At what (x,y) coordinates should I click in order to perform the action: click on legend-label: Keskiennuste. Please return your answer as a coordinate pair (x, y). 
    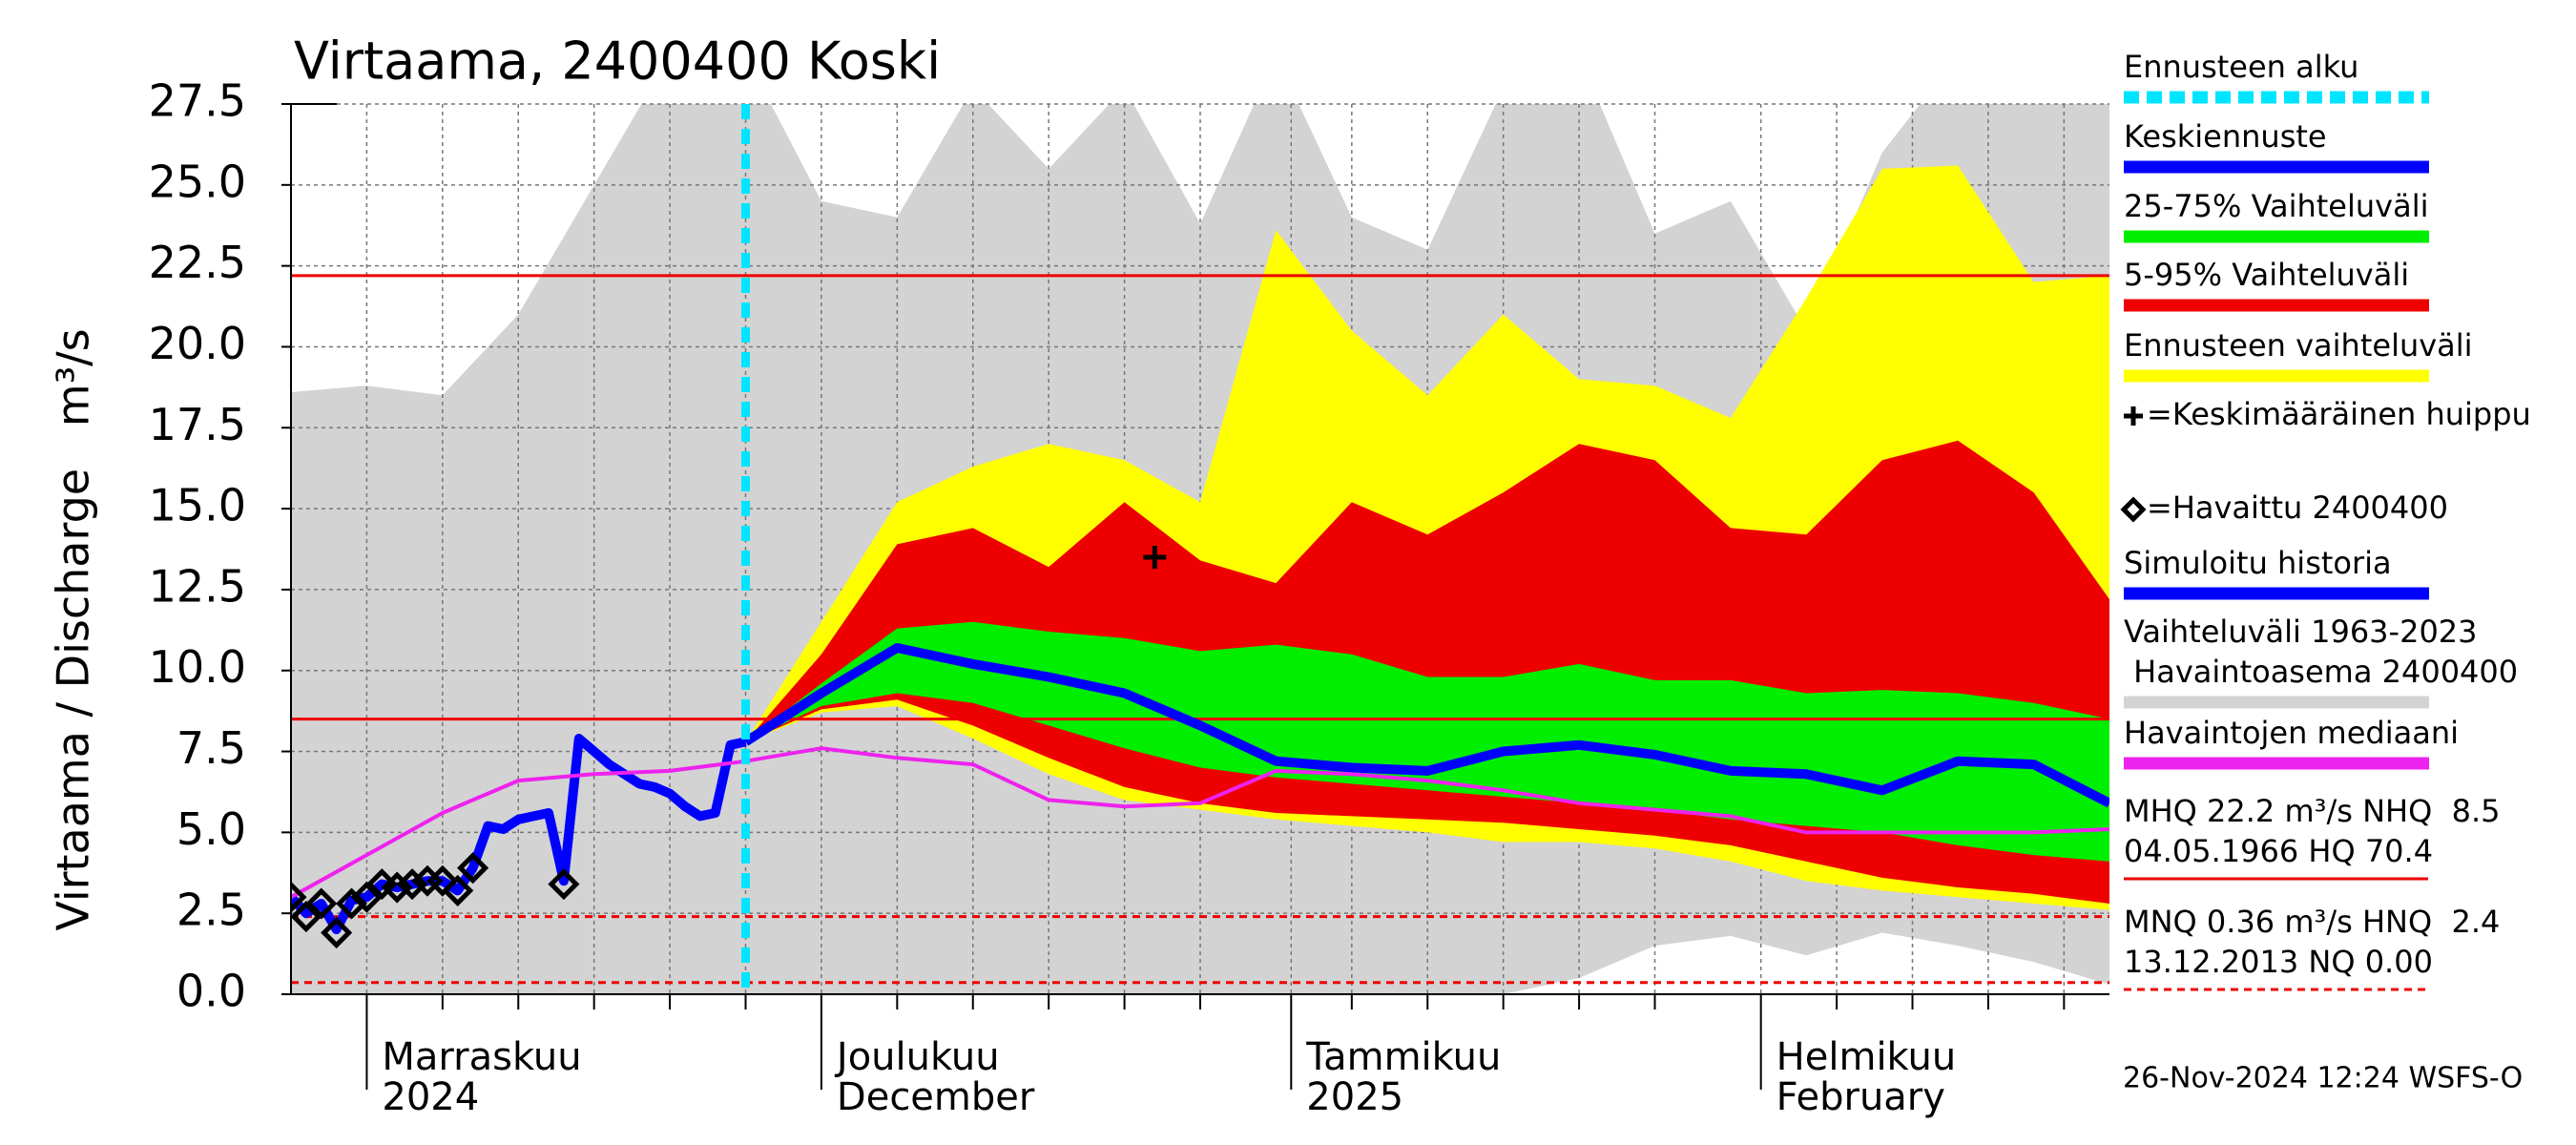
    Looking at the image, I should click on (2225, 137).